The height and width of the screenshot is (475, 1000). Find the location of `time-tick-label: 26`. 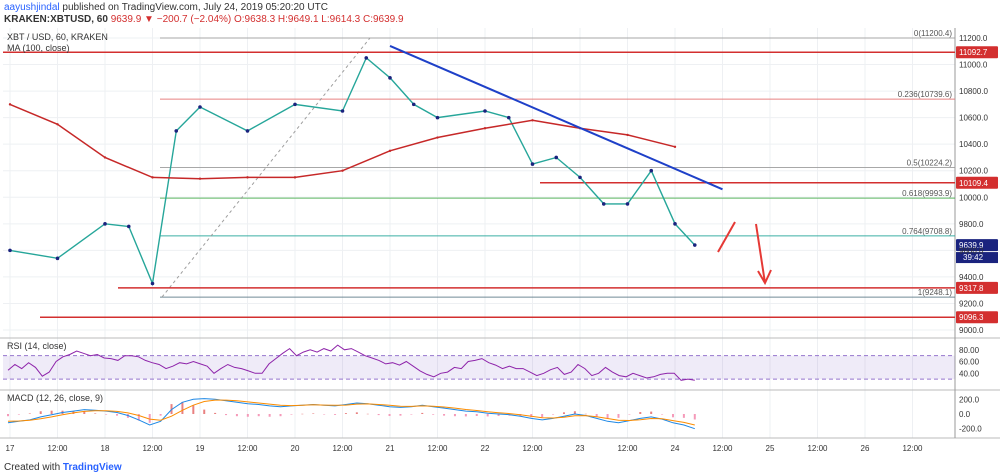

time-tick-label: 26 is located at coordinates (865, 448).